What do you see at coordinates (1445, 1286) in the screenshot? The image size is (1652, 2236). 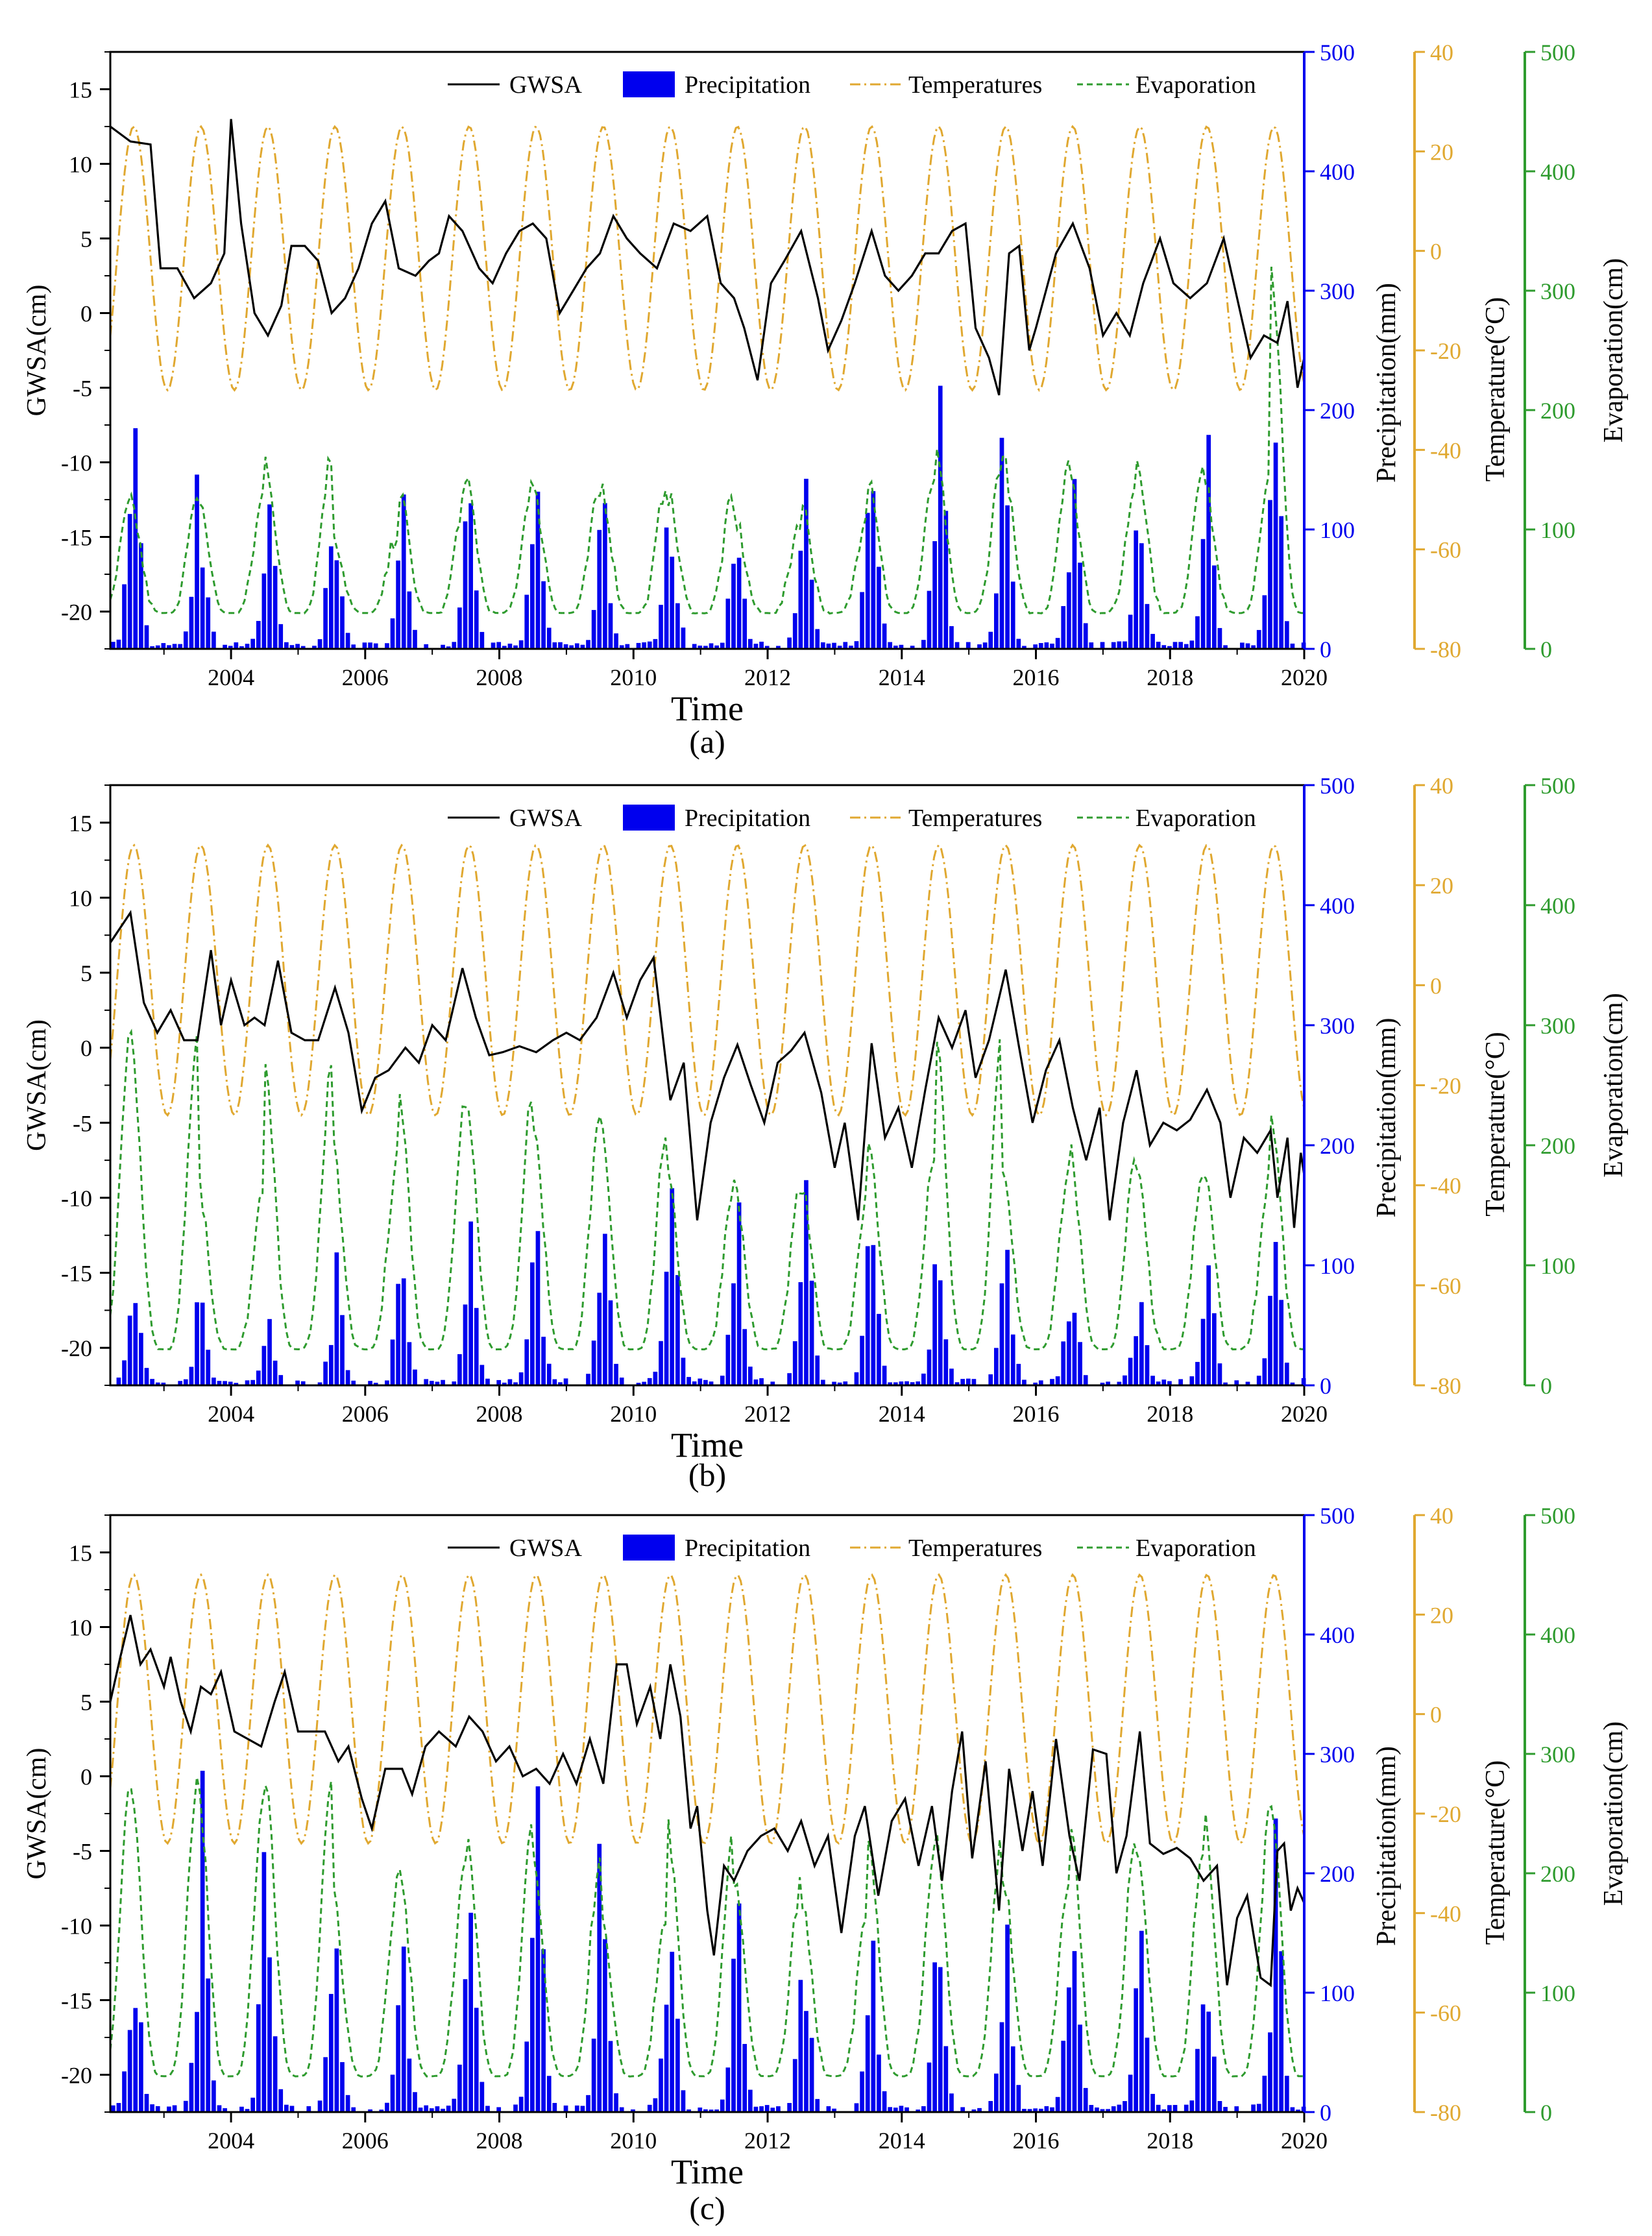 I see `temp-tick-label: -60` at bounding box center [1445, 1286].